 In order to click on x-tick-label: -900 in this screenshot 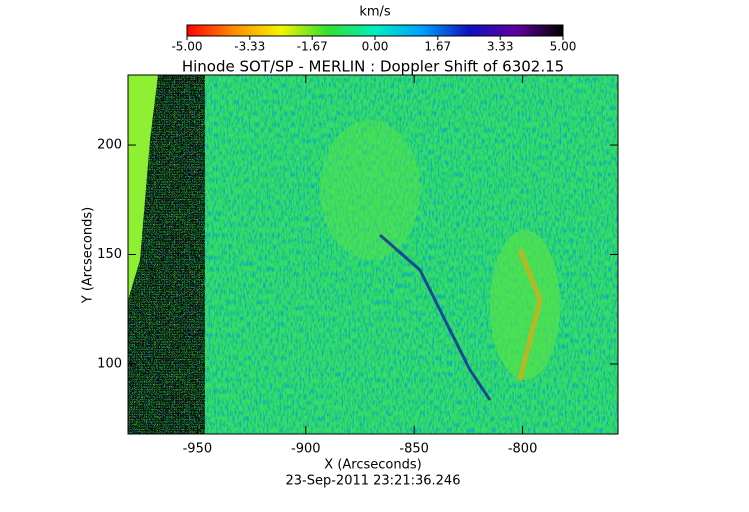, I will do `click(306, 449)`.